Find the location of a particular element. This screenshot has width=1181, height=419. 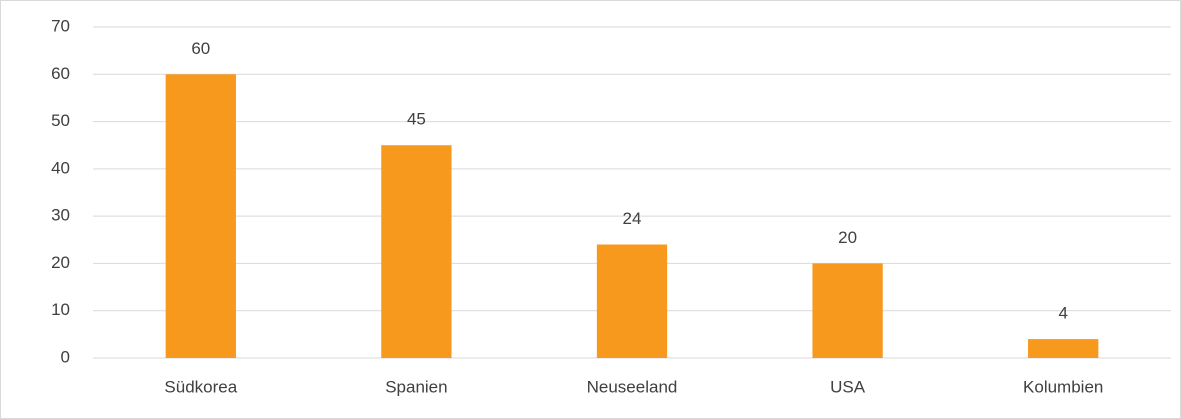

x-tick-label: Südkorea is located at coordinates (200, 386).